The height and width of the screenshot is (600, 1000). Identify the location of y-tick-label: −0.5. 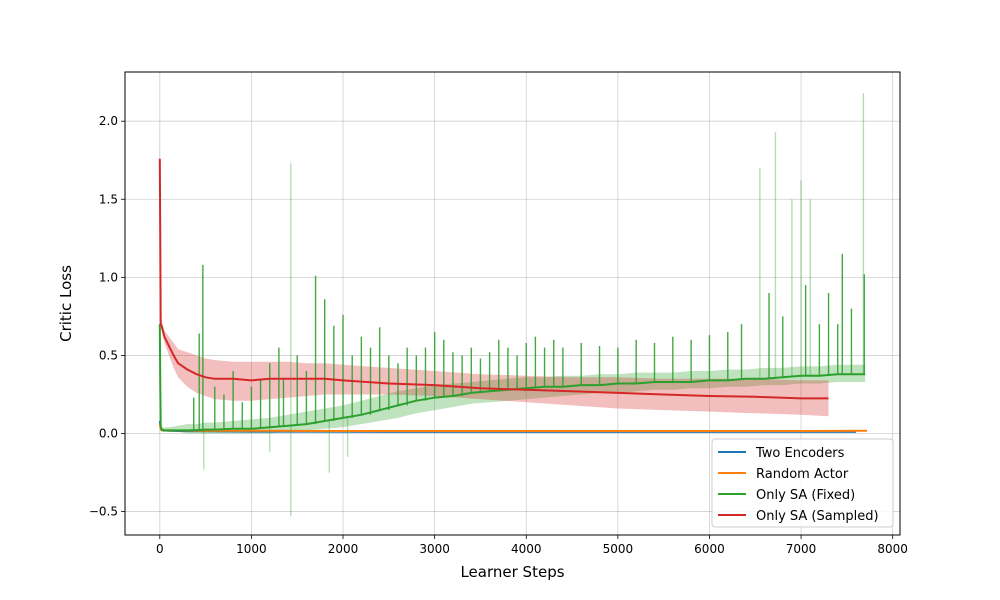
(103, 512).